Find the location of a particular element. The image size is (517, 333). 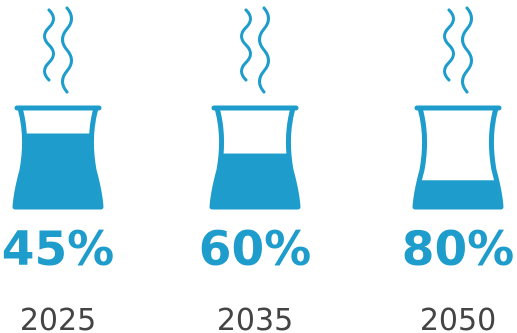

value-label: 45% is located at coordinates (58, 249).